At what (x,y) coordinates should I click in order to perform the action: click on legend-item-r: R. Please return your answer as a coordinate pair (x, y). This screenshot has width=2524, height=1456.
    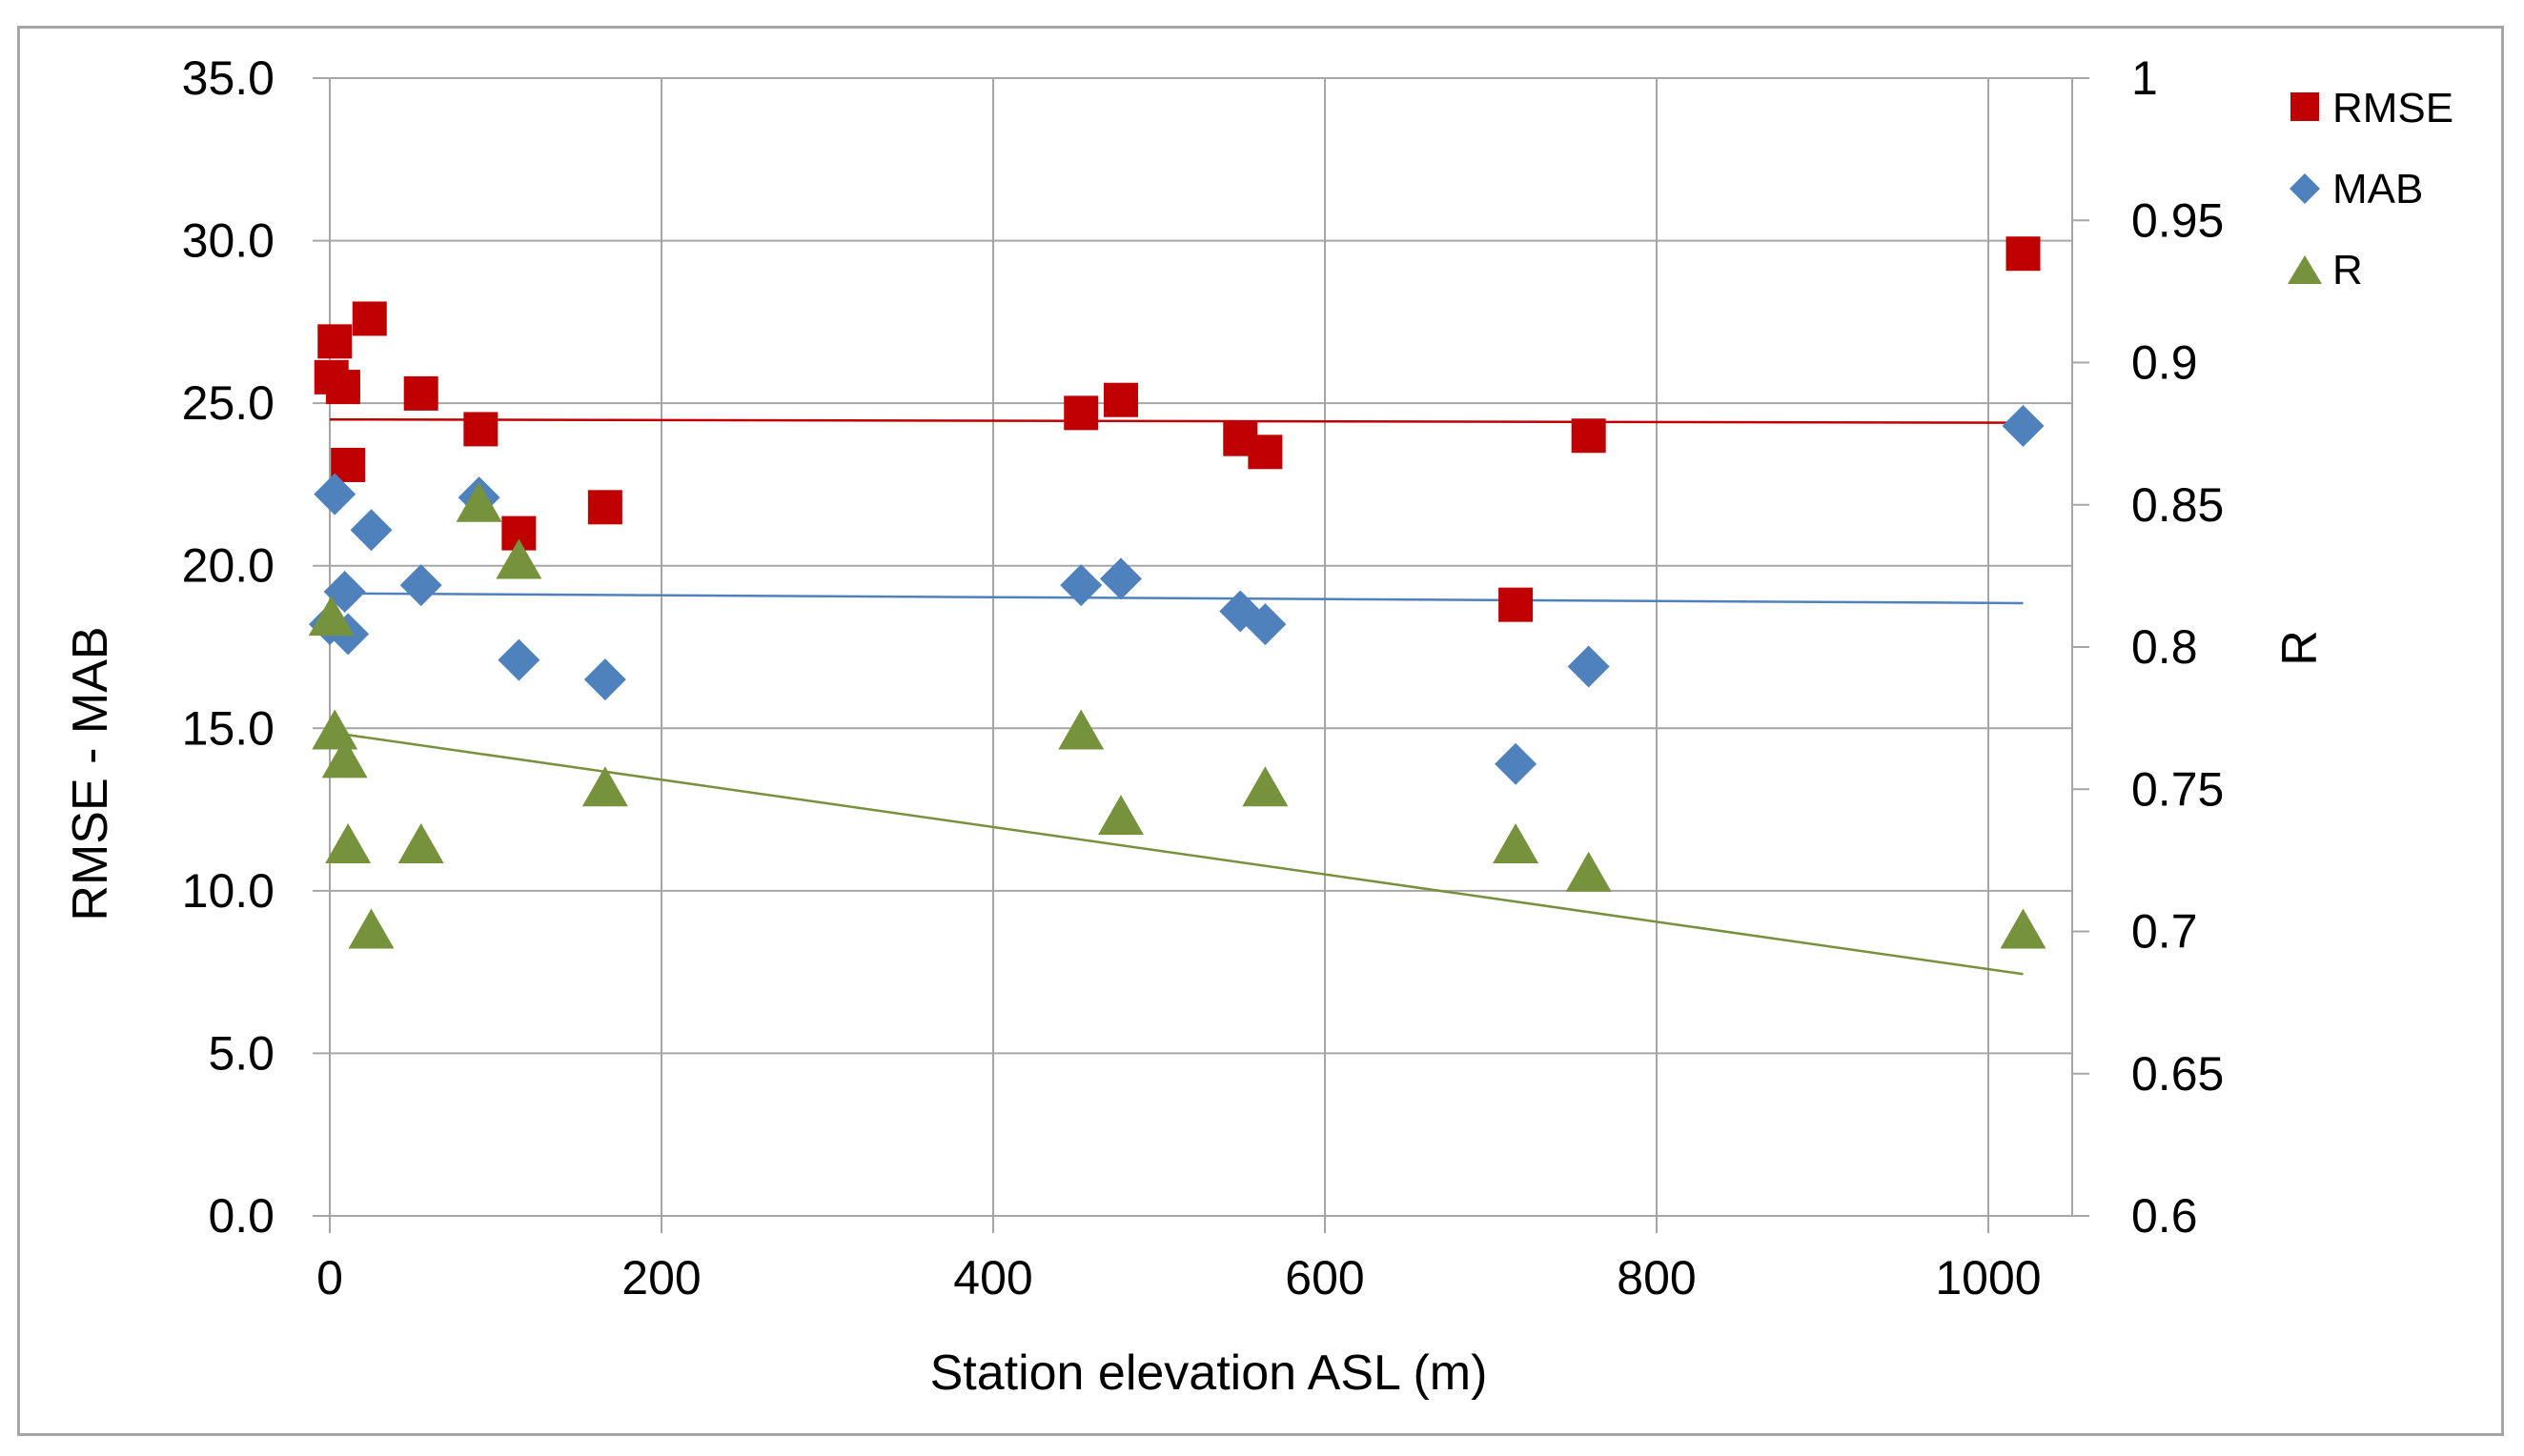
    Looking at the image, I should click on (2325, 270).